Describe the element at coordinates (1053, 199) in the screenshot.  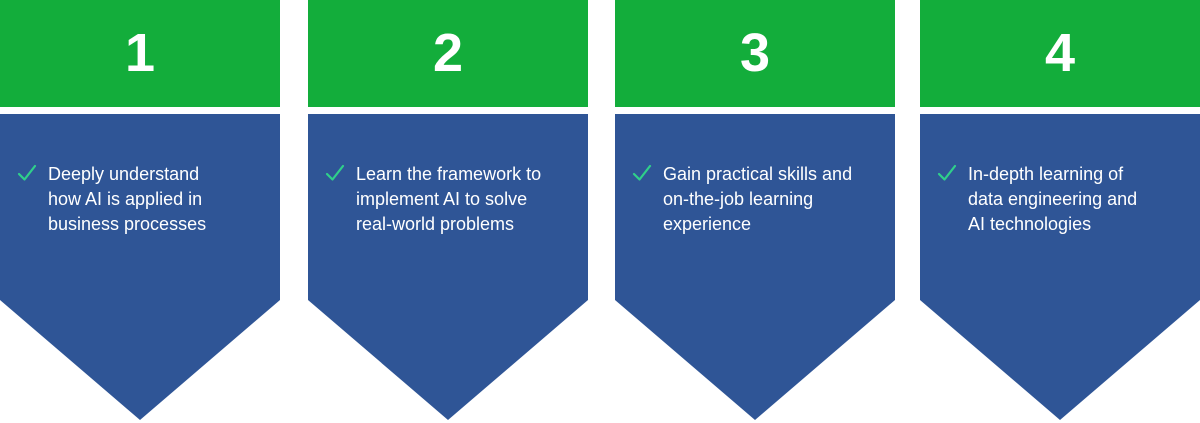
I see `description-line: data engineering and` at that location.